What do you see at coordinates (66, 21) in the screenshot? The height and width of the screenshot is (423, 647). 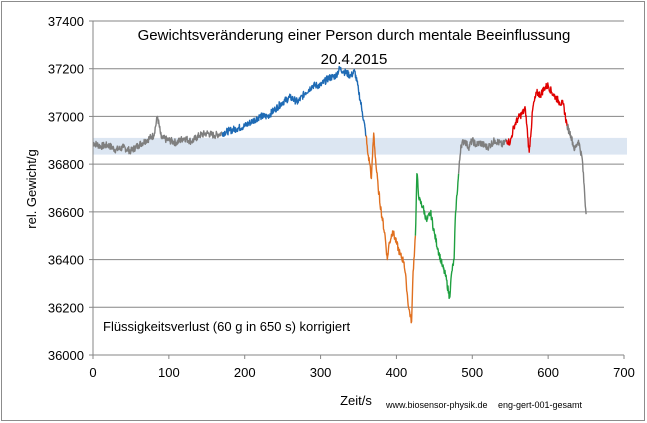 I see `y-tick-label: 37400` at bounding box center [66, 21].